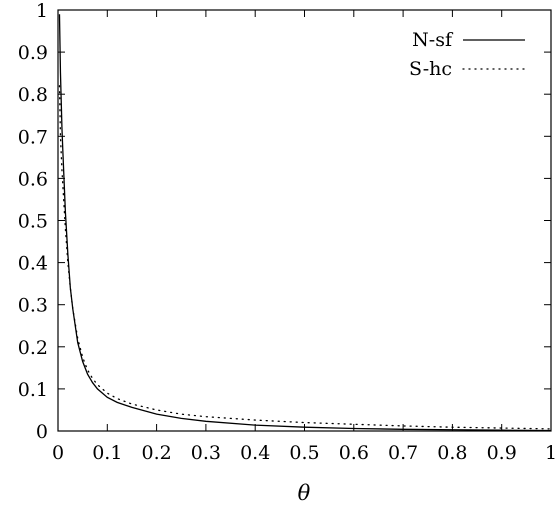 The height and width of the screenshot is (510, 556). I want to click on x-tick-label: 0, so click(58, 453).